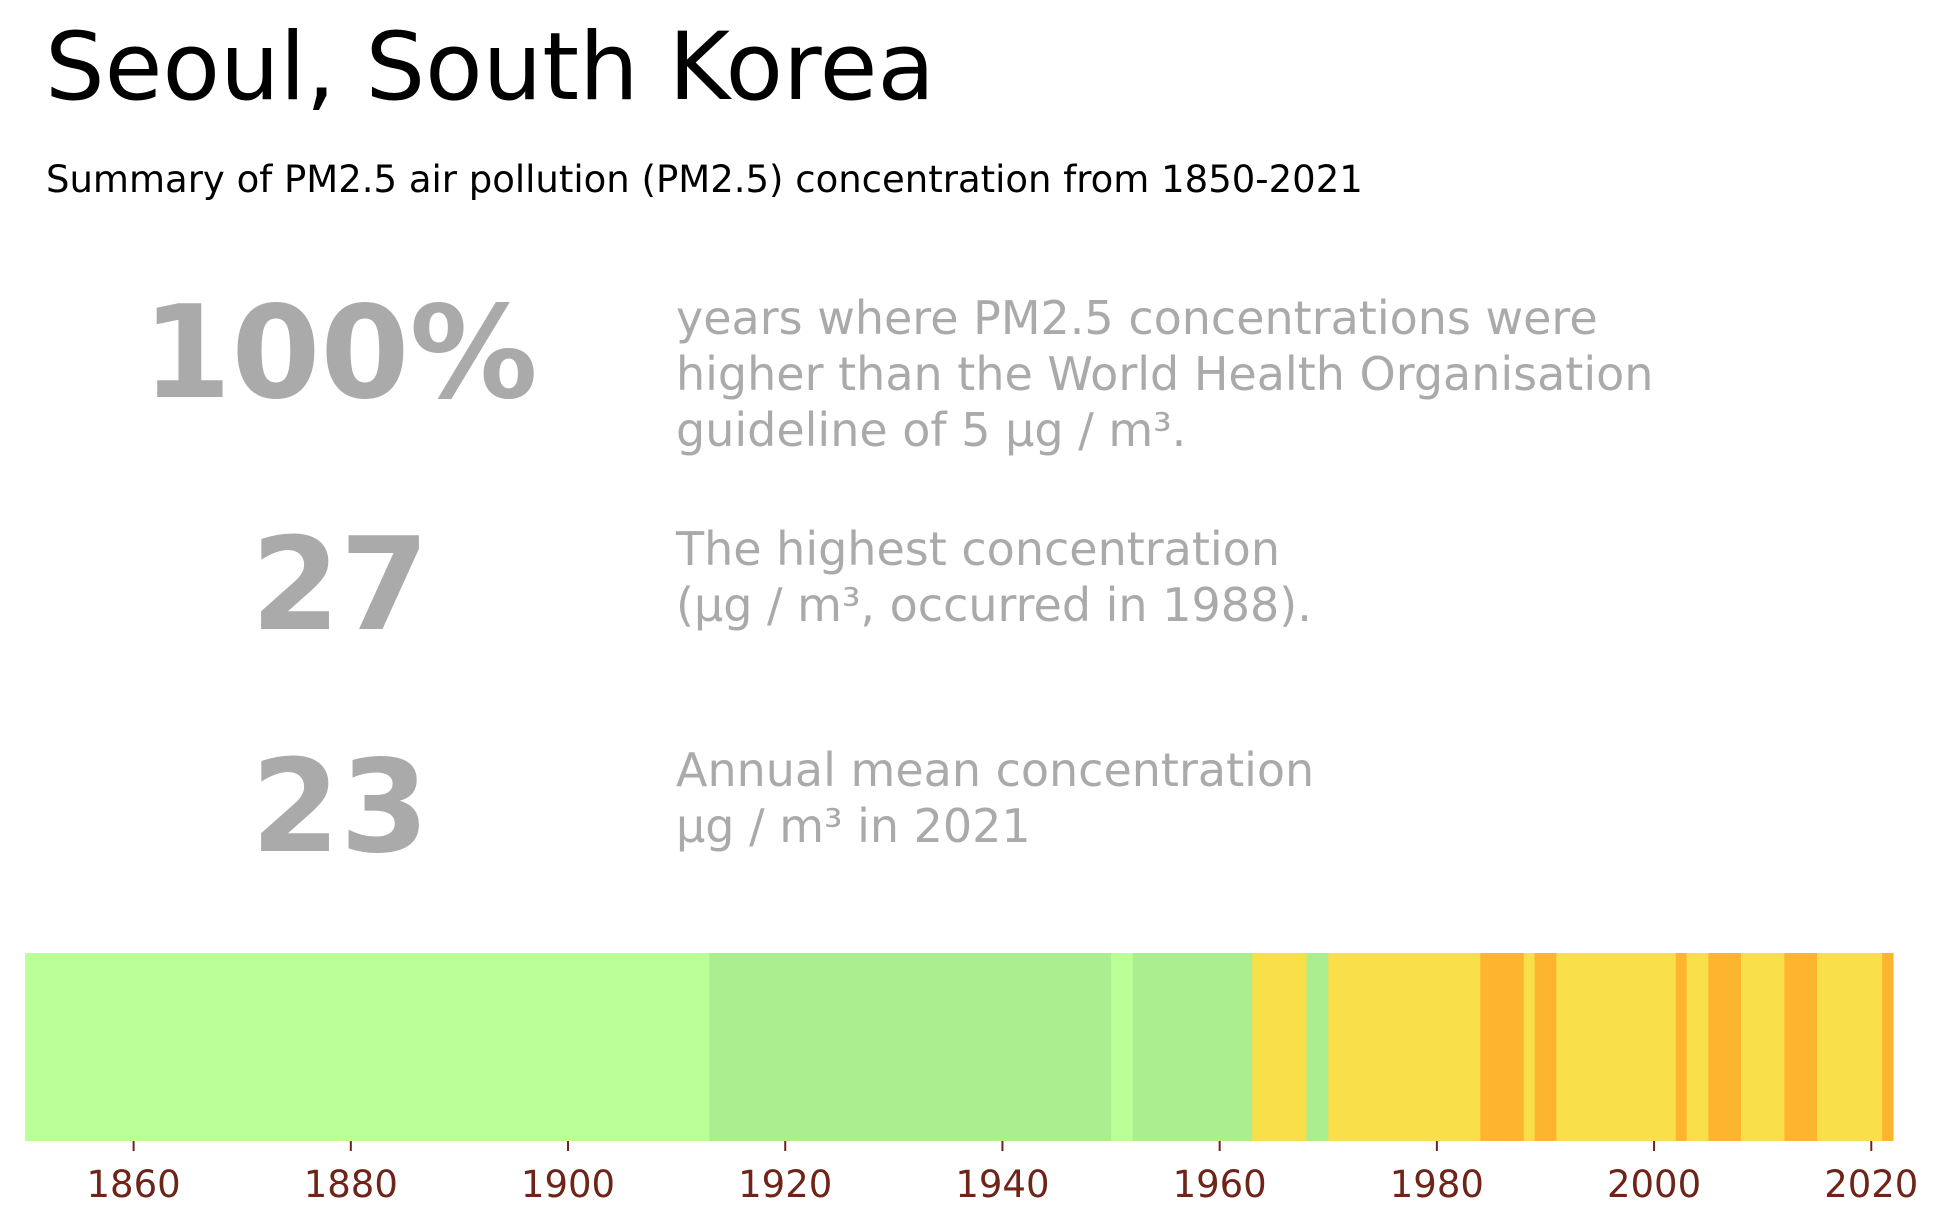 Image resolution: width=1938 pixels, height=1224 pixels. Describe the element at coordinates (1871, 1184) in the screenshot. I see `x-tick-label: 2020` at that location.